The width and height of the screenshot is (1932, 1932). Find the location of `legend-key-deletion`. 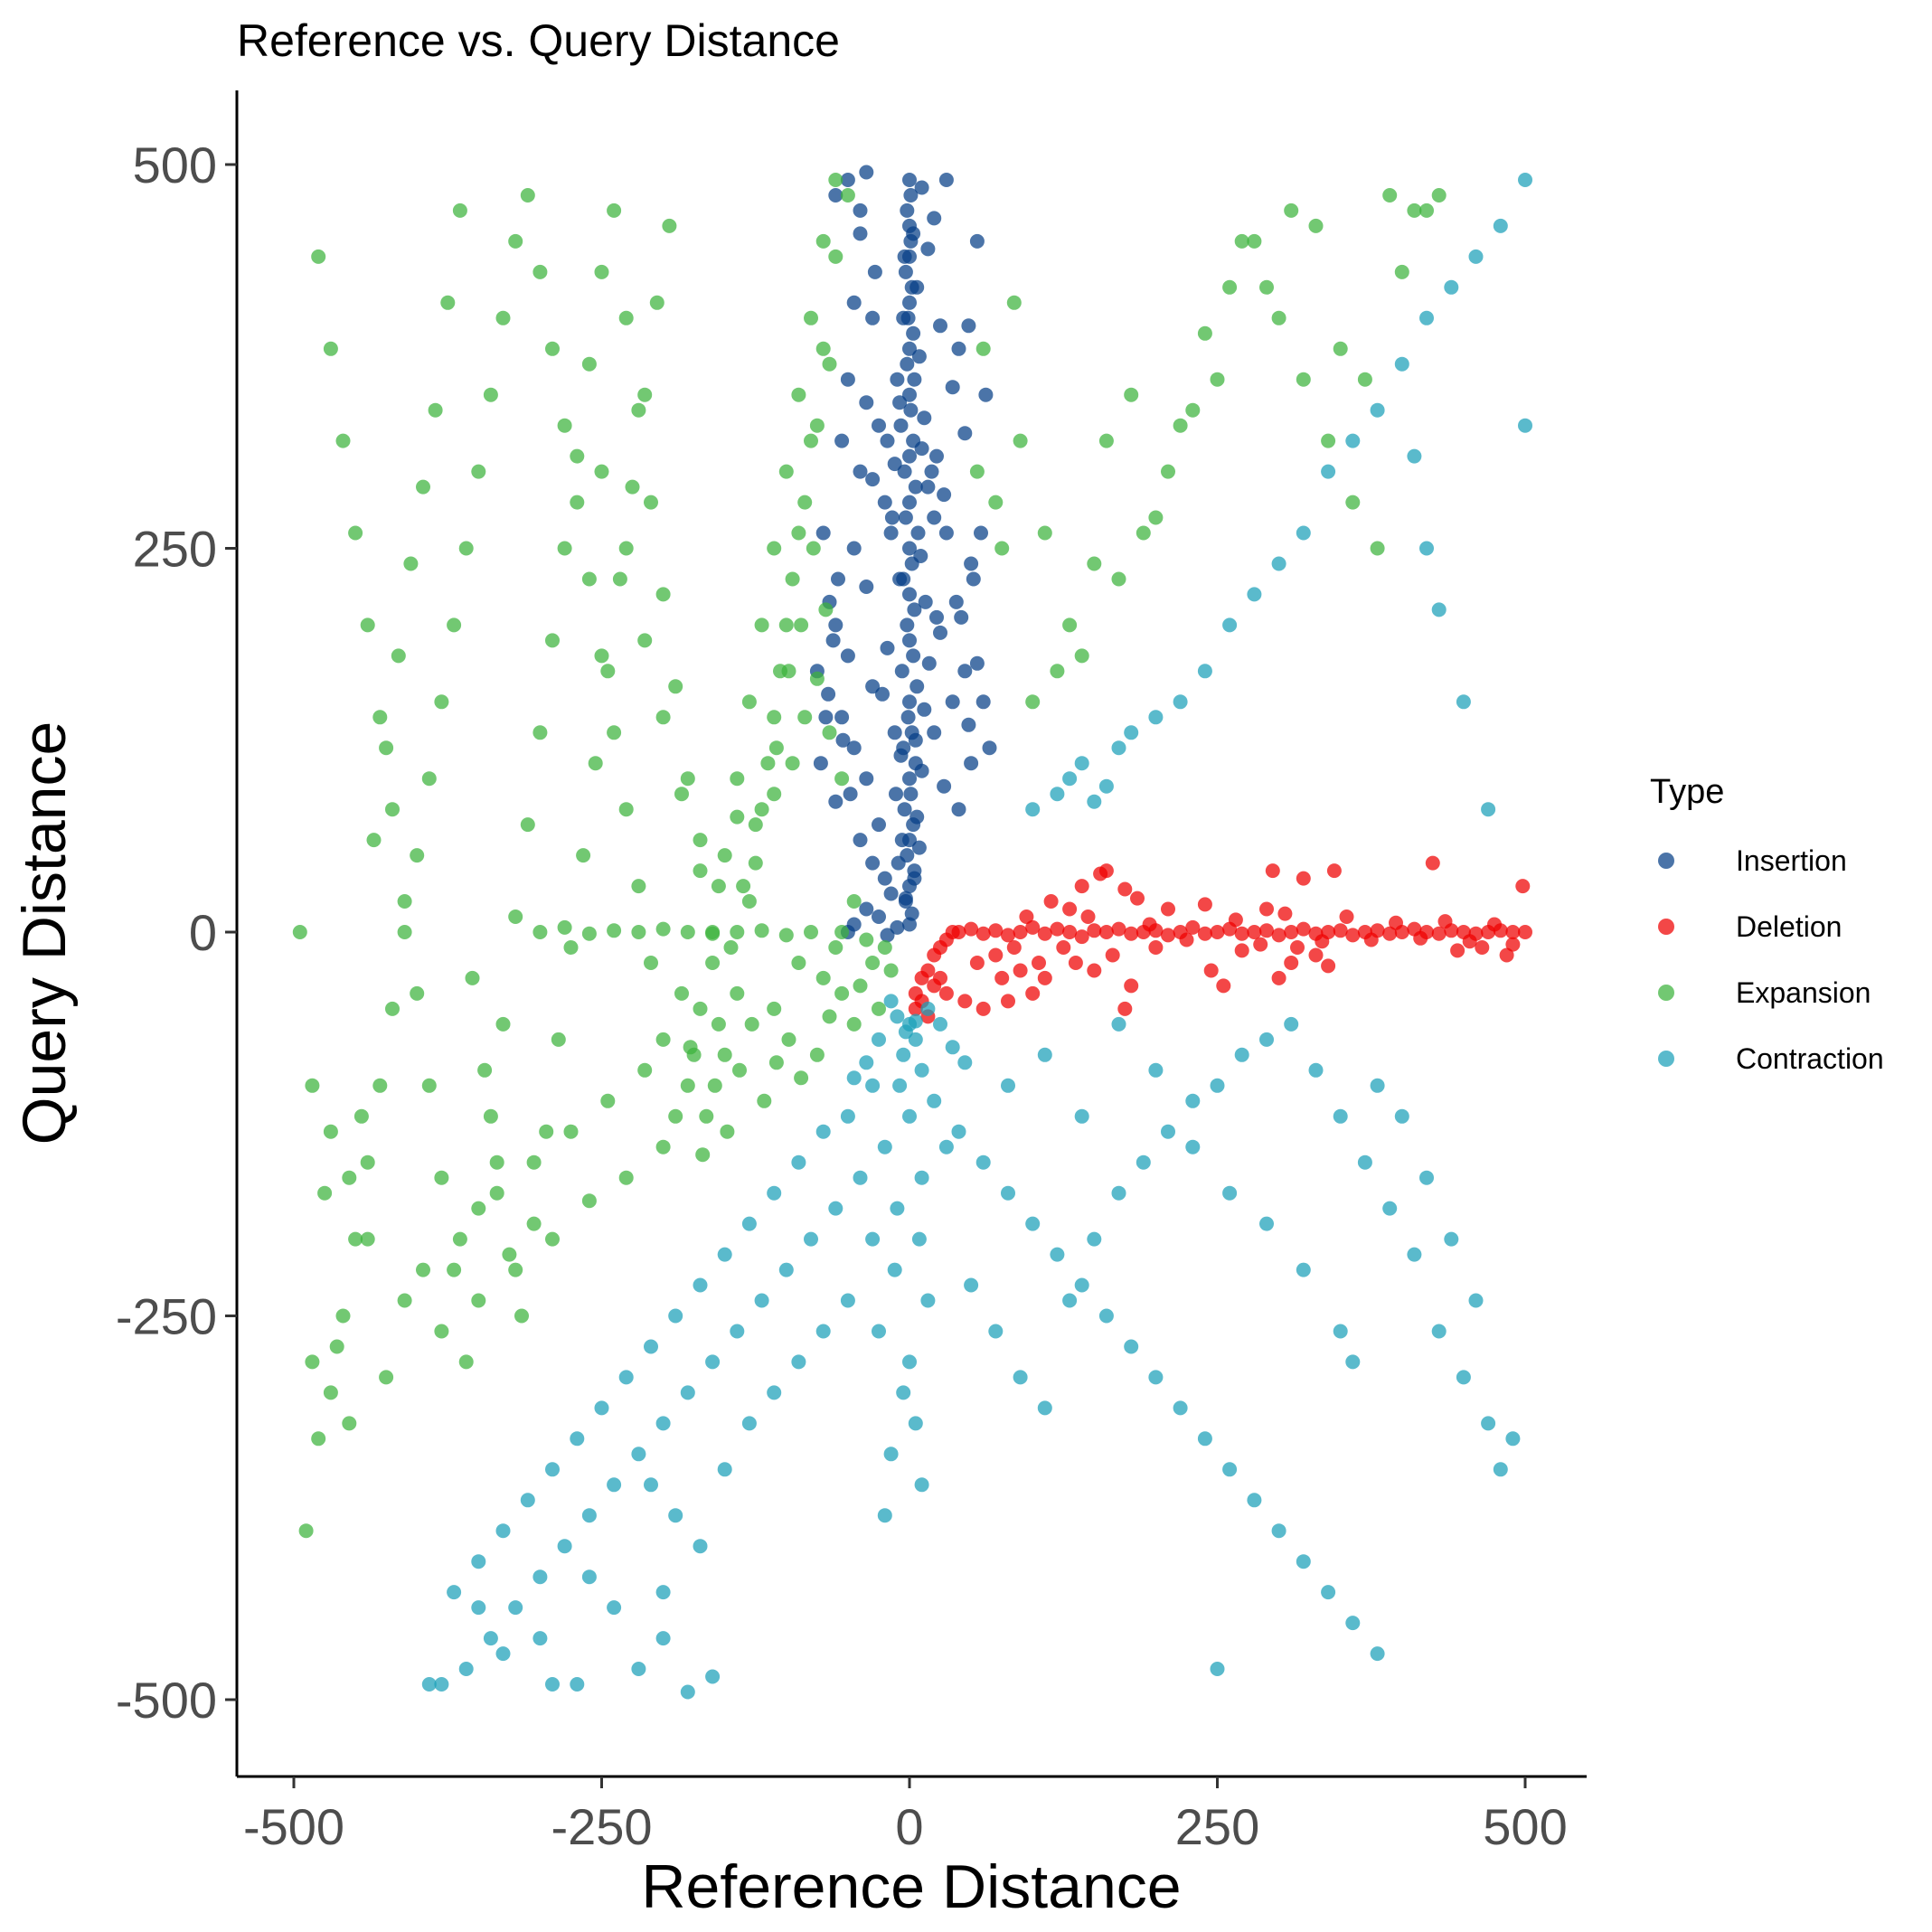

legend-key-deletion is located at coordinates (1666, 927).